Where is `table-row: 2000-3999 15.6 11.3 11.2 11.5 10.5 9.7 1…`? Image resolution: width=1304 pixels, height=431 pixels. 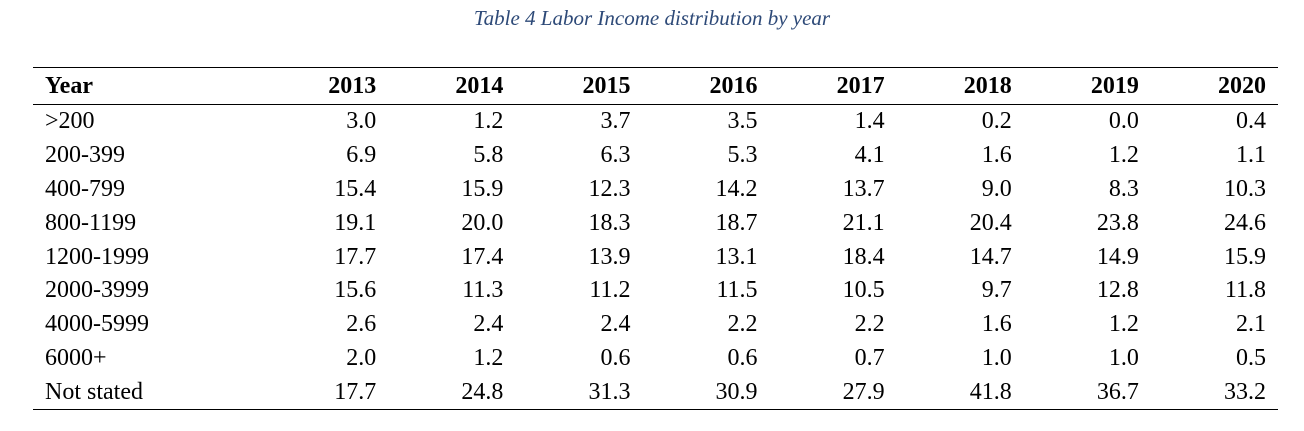
table-row: 2000-3999 15.6 11.3 11.2 11.5 10.5 9.7 1… is located at coordinates (655, 291).